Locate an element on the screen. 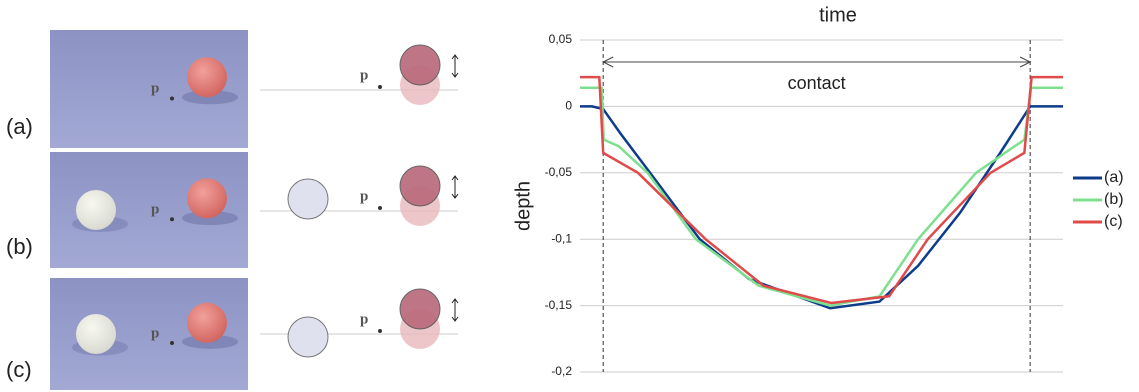 The image size is (1139, 392). y-tick-label: -0,1 is located at coordinates (561, 238).